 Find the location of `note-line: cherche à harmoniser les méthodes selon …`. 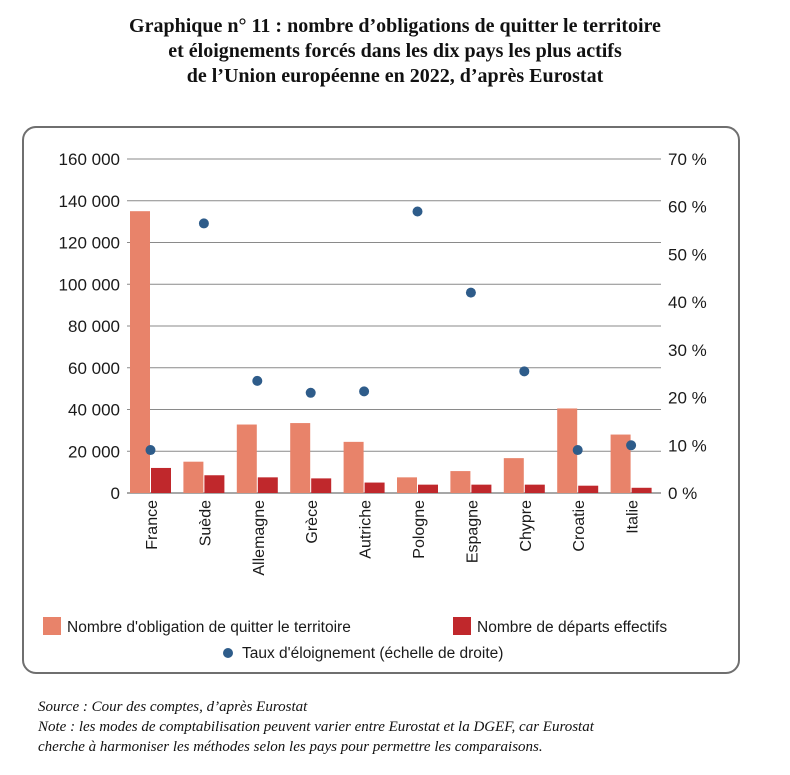

note-line: cherche à harmoniser les méthodes selon … is located at coordinates (290, 747).